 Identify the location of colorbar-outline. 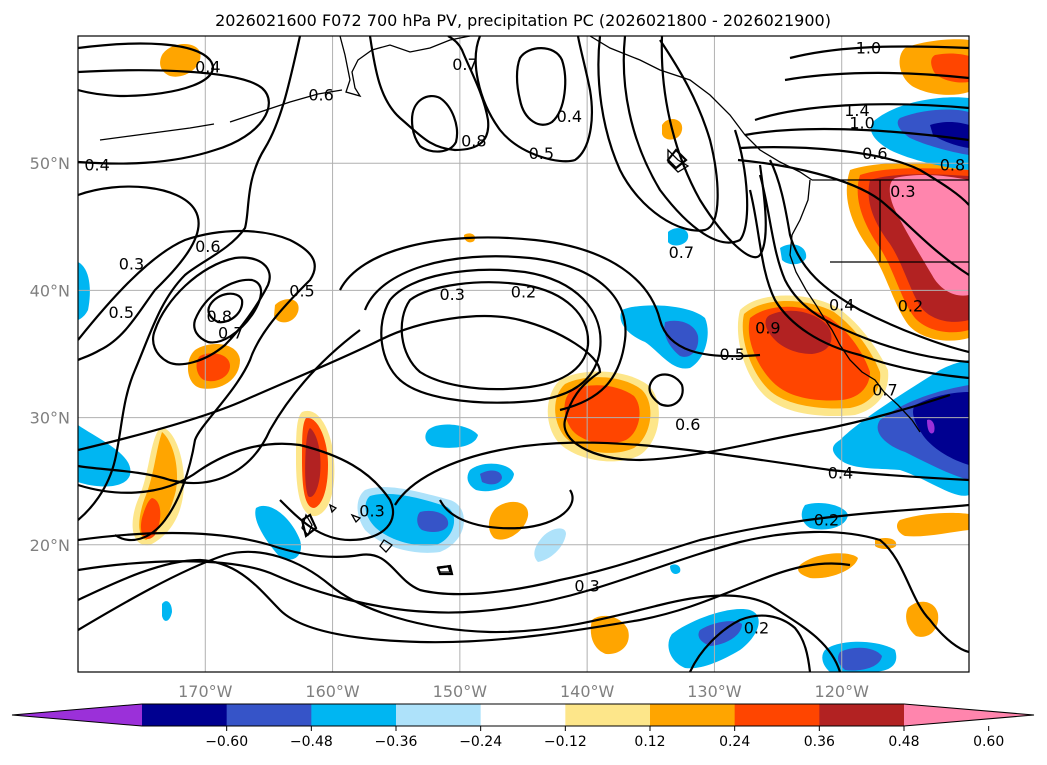
(523, 715).